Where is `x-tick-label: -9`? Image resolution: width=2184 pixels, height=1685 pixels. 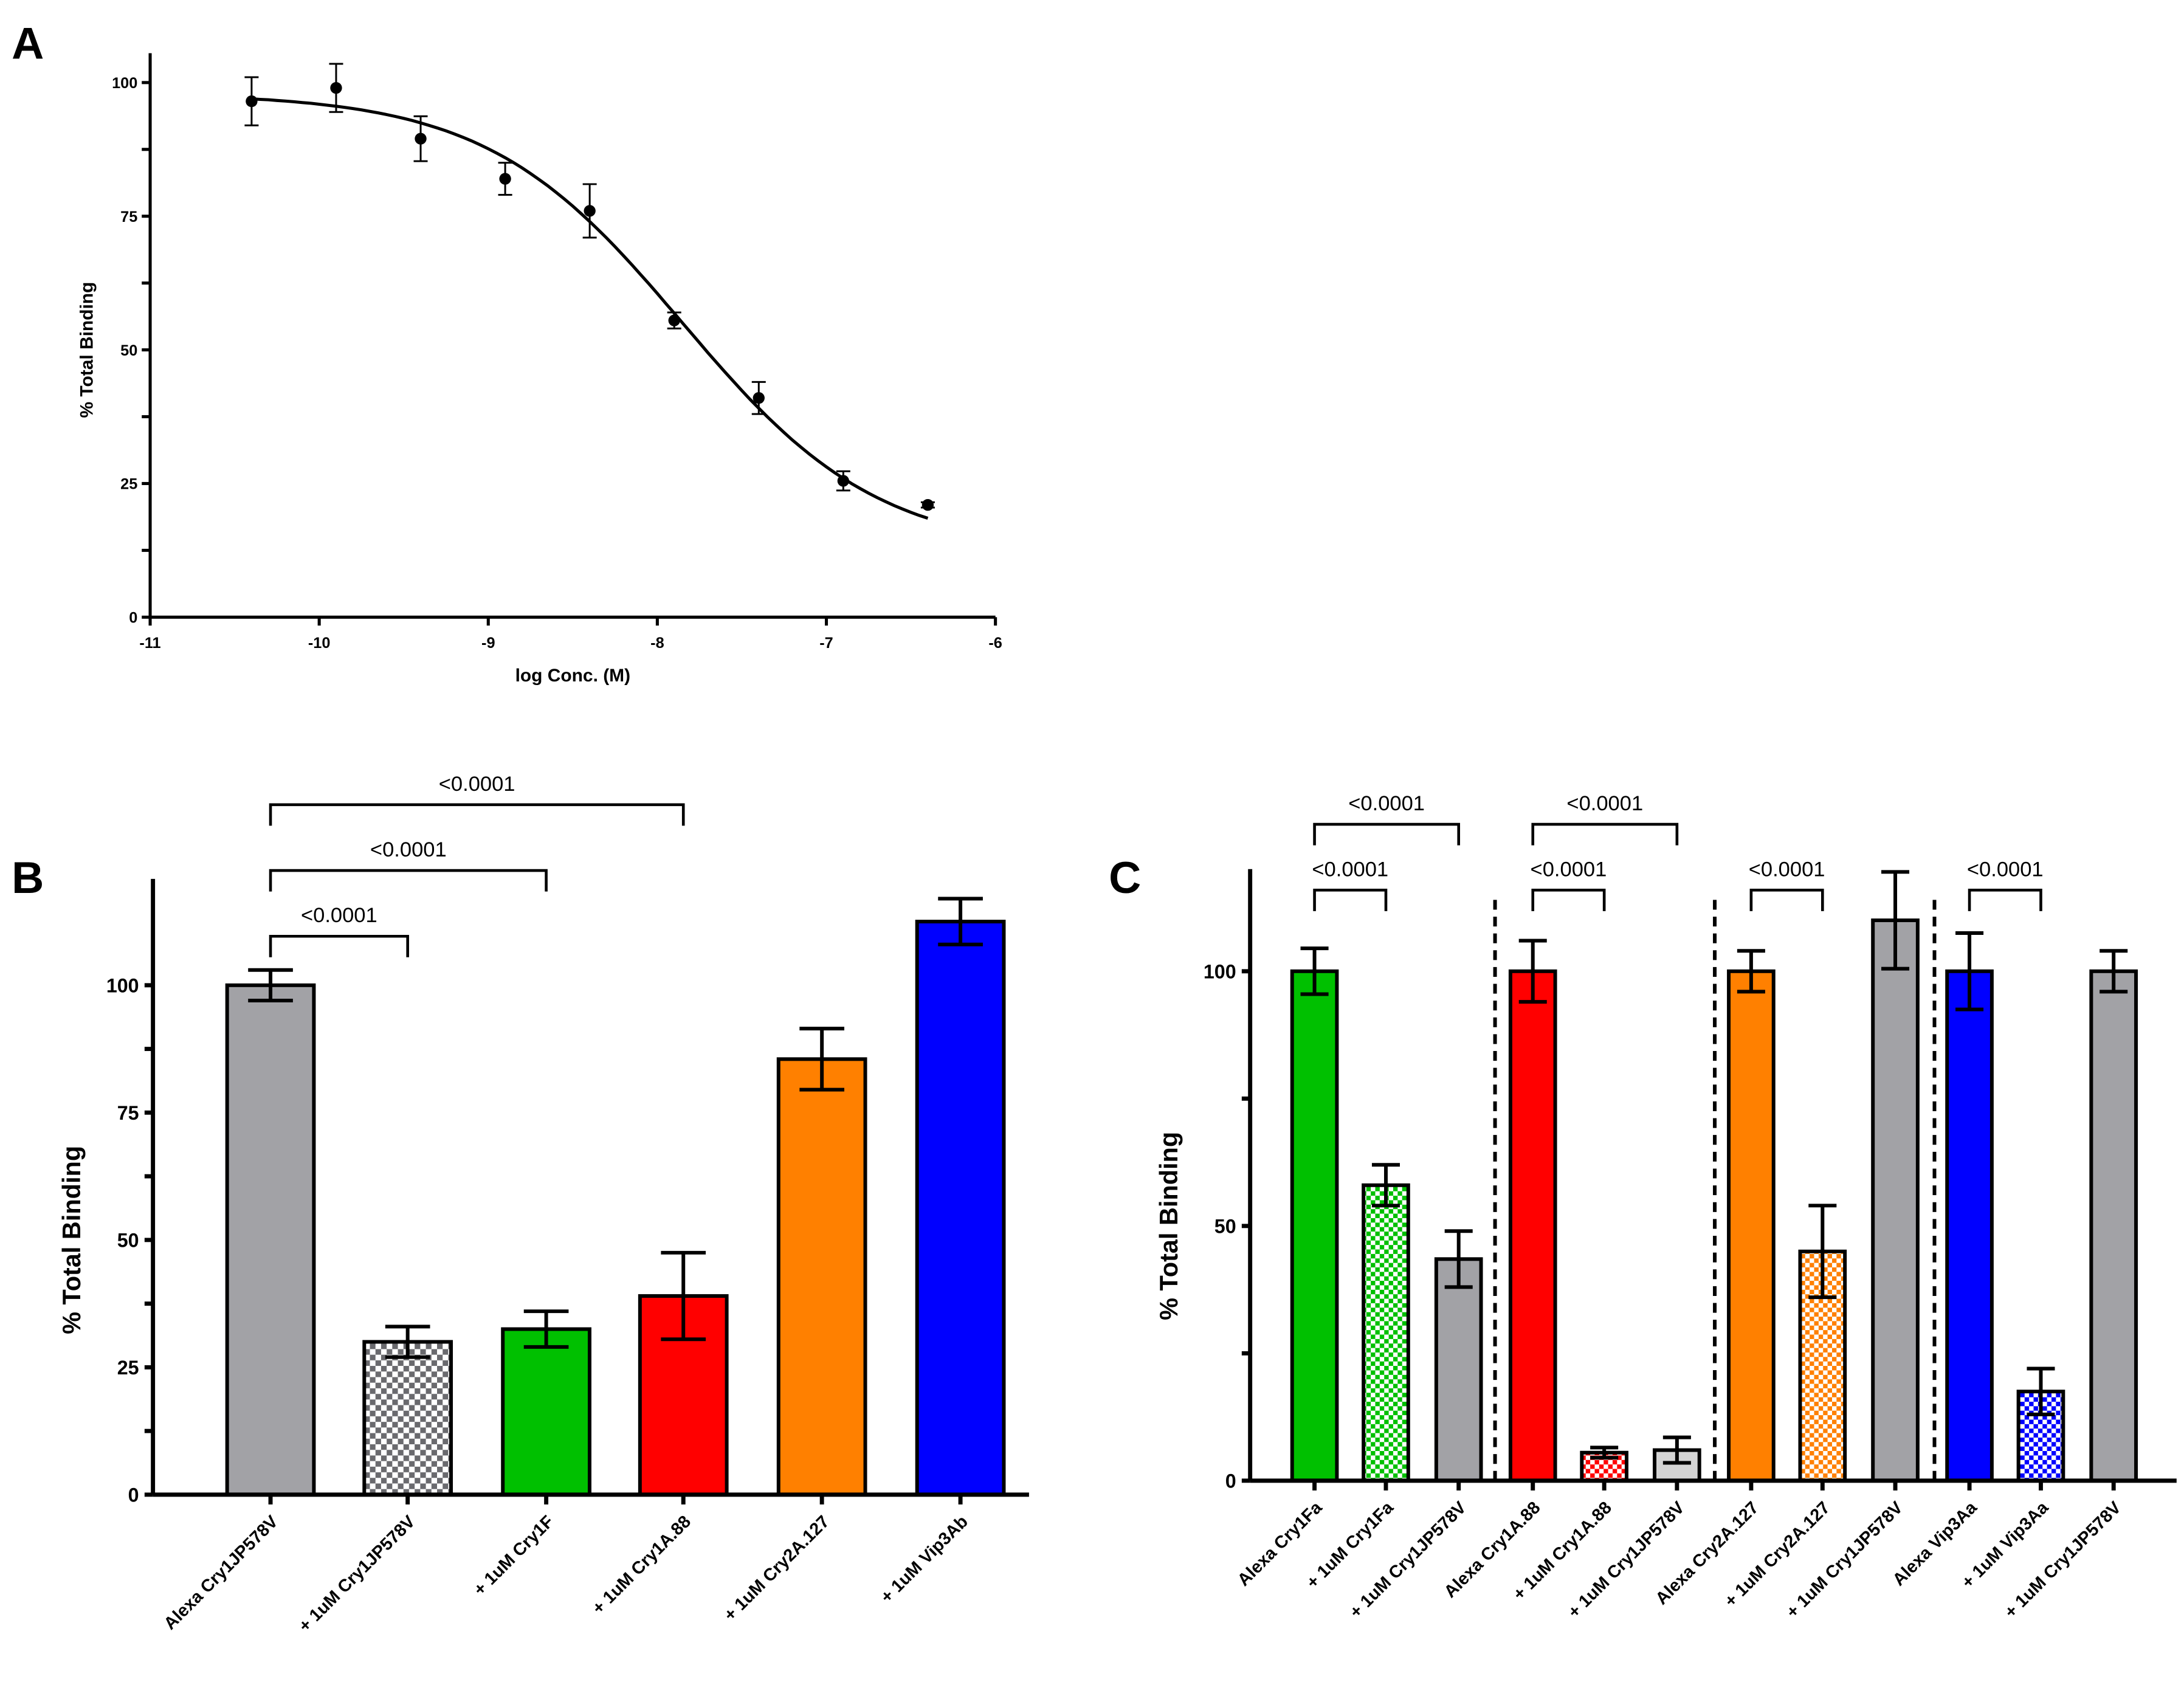 x-tick-label: -9 is located at coordinates (488, 643).